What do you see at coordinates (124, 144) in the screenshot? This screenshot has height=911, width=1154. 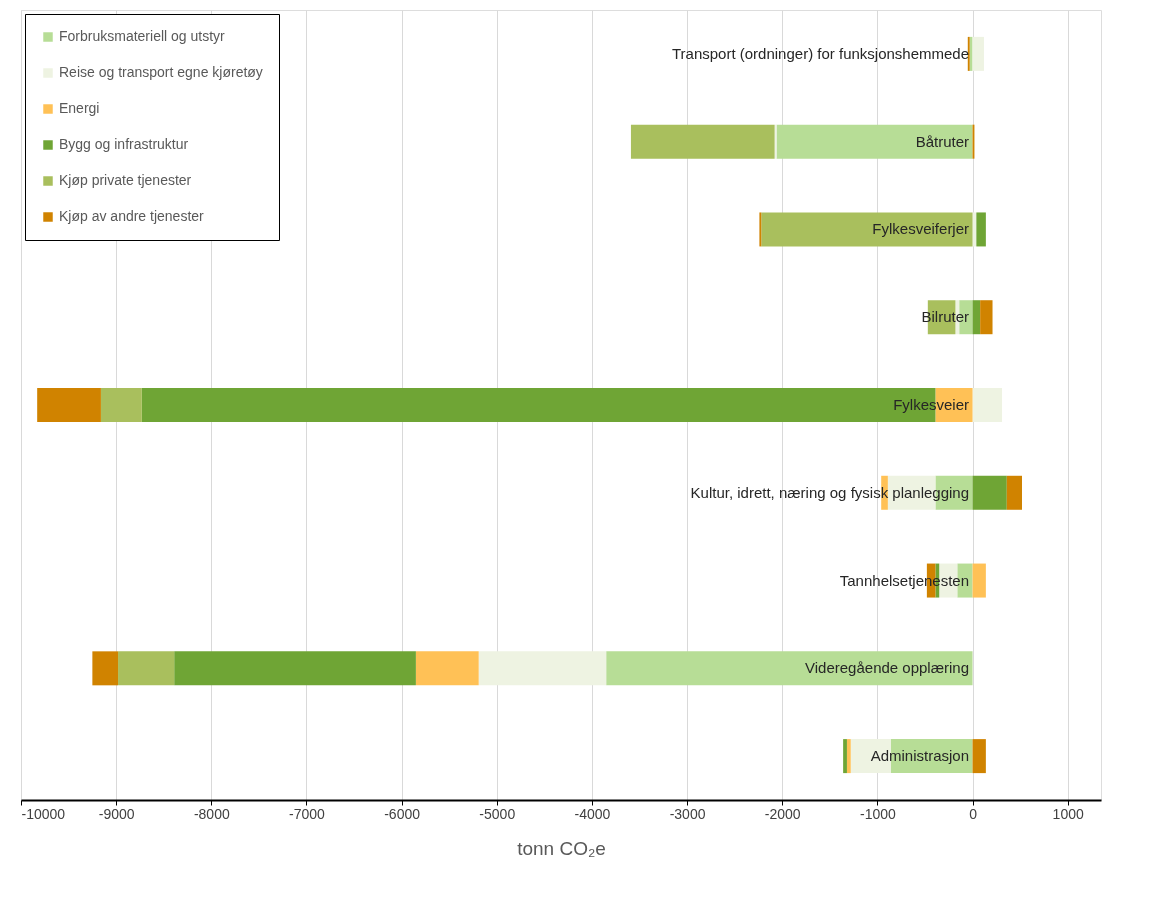 I see `legend-label: Bygg og infrastruktur` at bounding box center [124, 144].